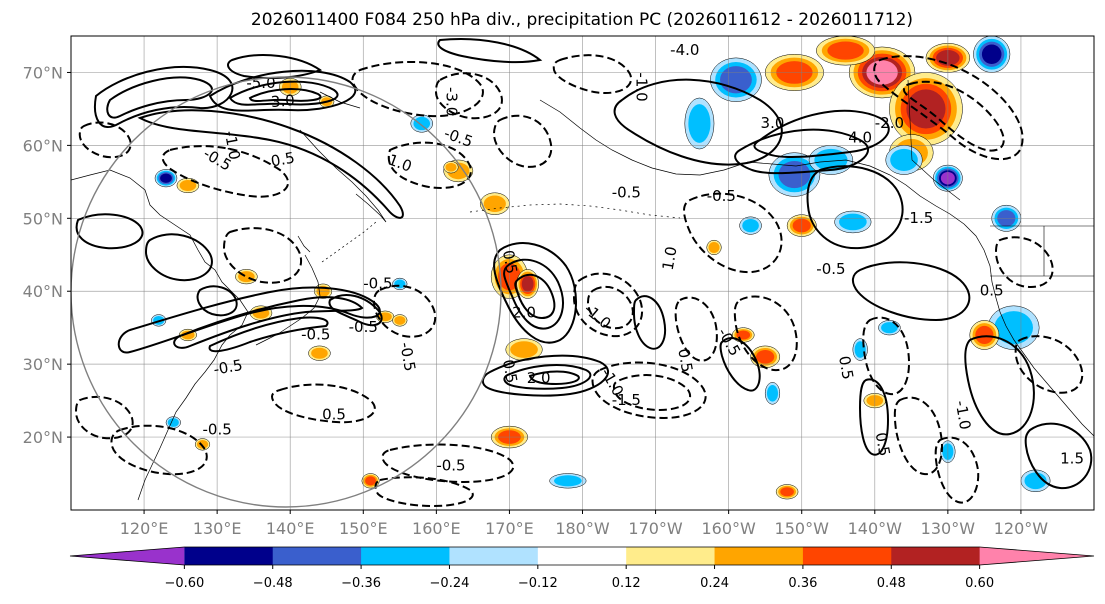 This screenshot has height=604, width=1105. What do you see at coordinates (626, 583) in the screenshot?
I see `colorbar-tick-label: 0.12` at bounding box center [626, 583].